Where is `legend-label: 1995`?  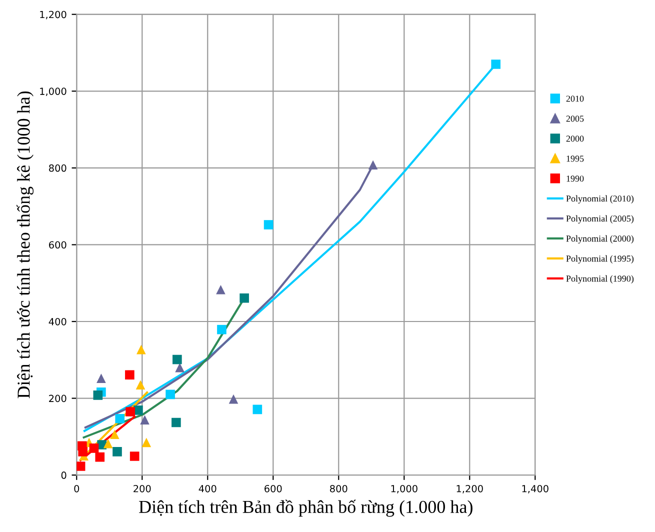
legend-label: 1995 is located at coordinates (575, 159).